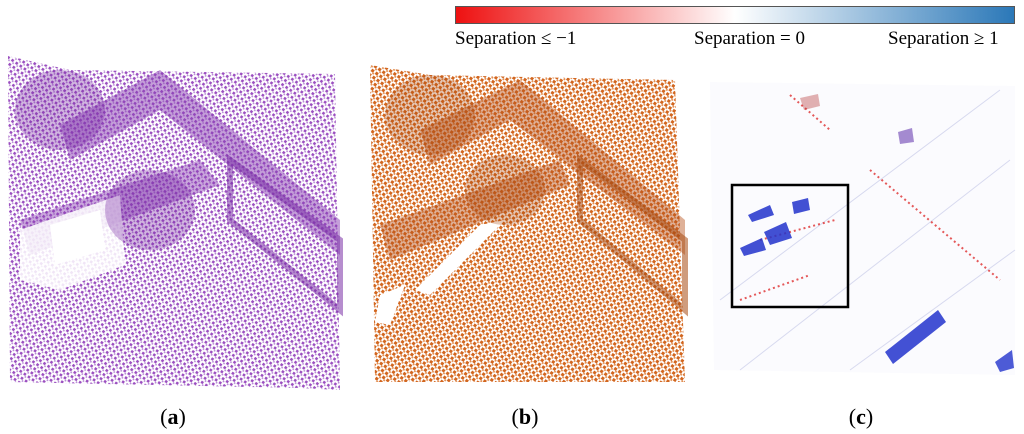 This screenshot has height=434, width=1024. What do you see at coordinates (749, 38) in the screenshot?
I see `colorbar-label-zero: Separation = 0` at bounding box center [749, 38].